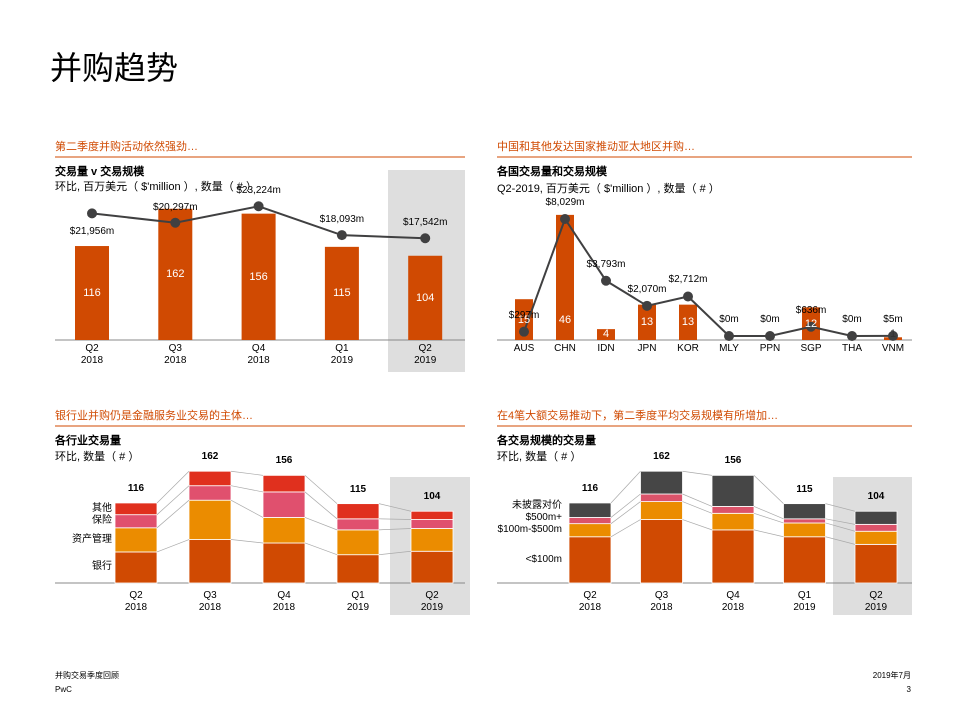 Image resolution: width=960 pixels, height=720 pixels. Describe the element at coordinates (647, 348) in the screenshot. I see `x-tick-label: JPN` at that location.